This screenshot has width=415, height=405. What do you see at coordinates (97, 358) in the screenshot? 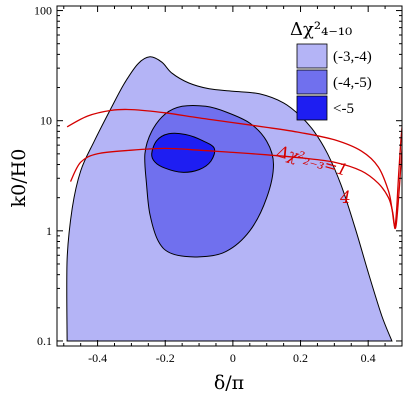
I see `x-tick-label: -0.4` at bounding box center [97, 358].